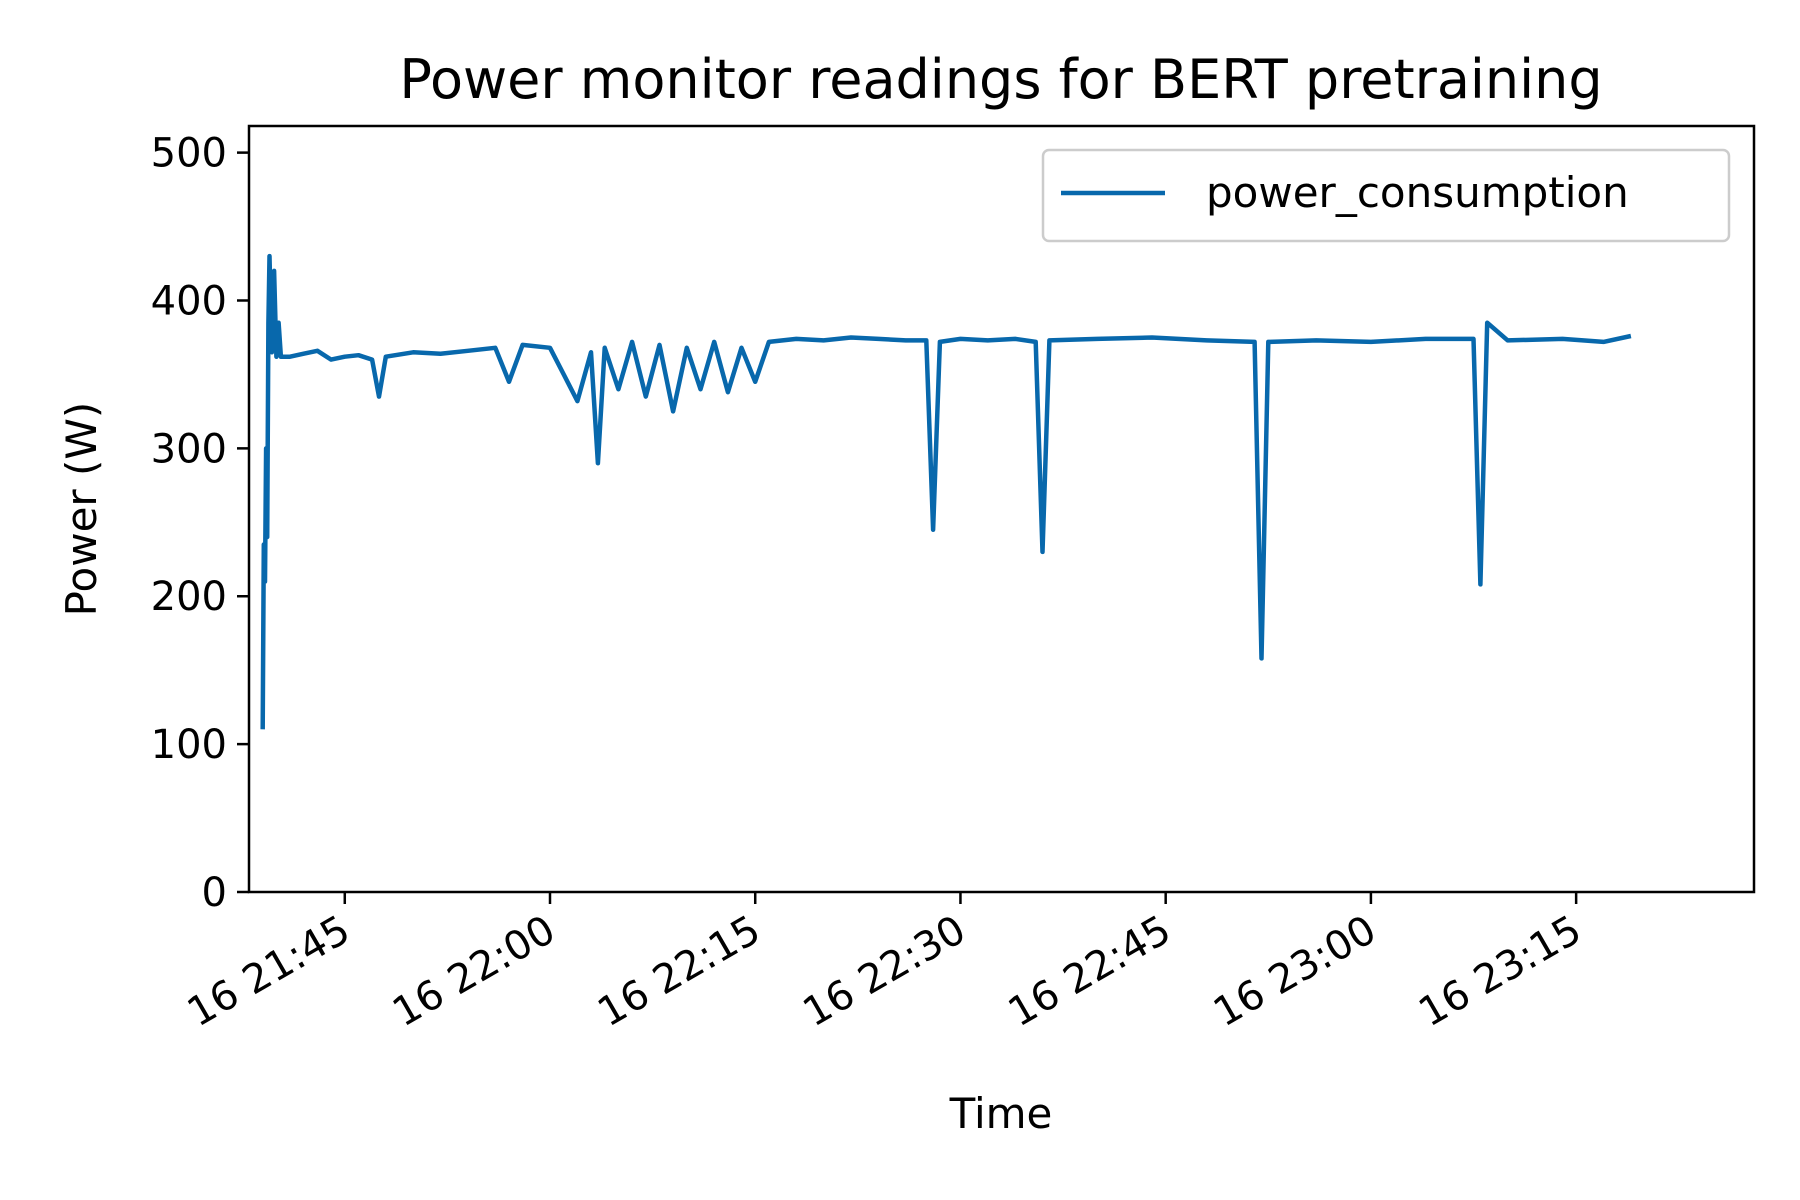 This screenshot has height=1200, width=1800. What do you see at coordinates (1417, 192) in the screenshot?
I see `legend-label-power_consumption: power_consumption` at bounding box center [1417, 192].